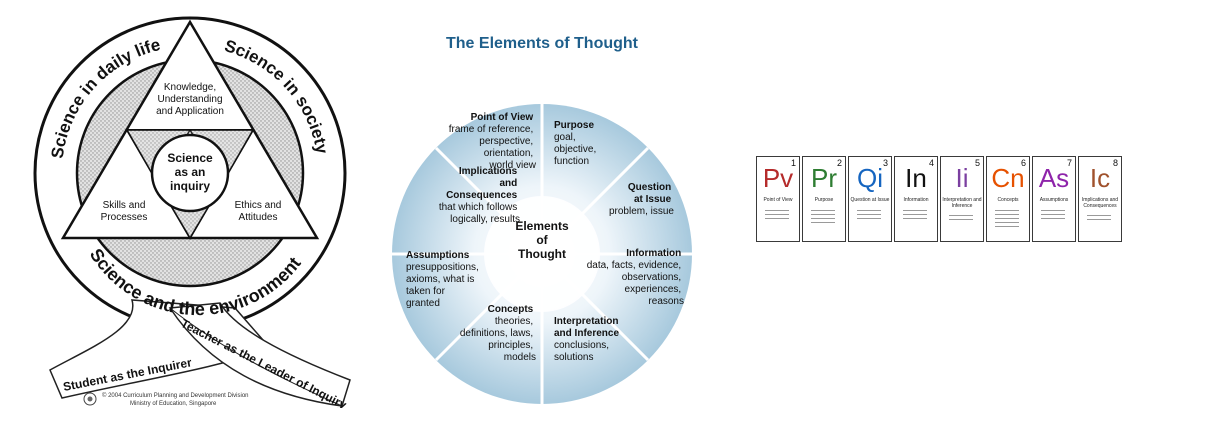  I want to click on ministry-seal, so click(90, 399).